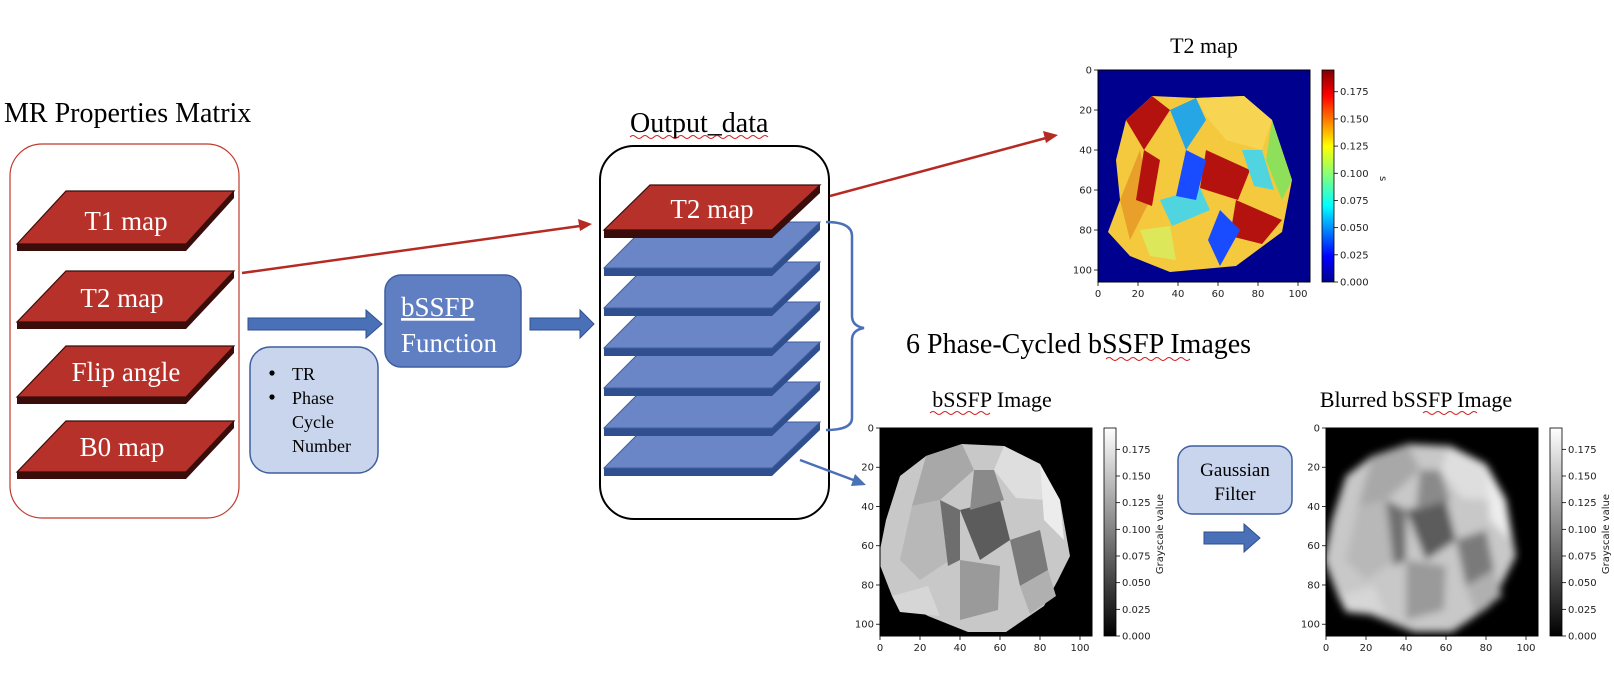 The width and height of the screenshot is (1614, 688). What do you see at coordinates (1204, 45) in the screenshot?
I see `t2-plot-title: T2 map` at bounding box center [1204, 45].